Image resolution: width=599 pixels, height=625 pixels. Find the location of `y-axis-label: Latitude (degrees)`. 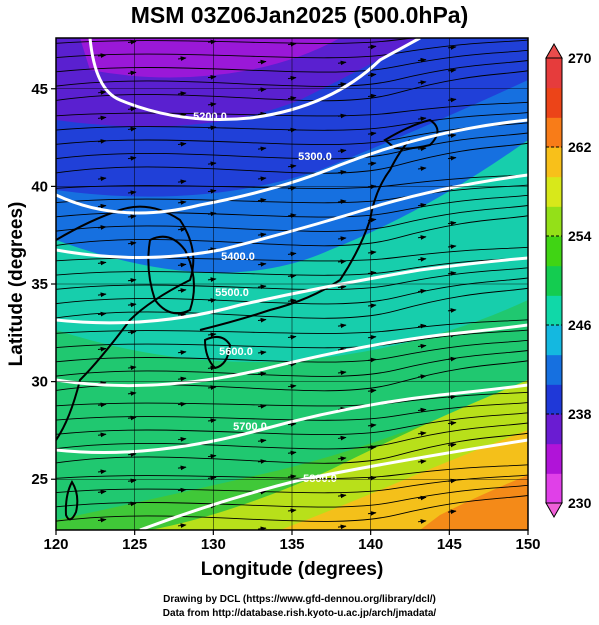

y-axis-label: Latitude (degrees) is located at coordinates (16, 284).